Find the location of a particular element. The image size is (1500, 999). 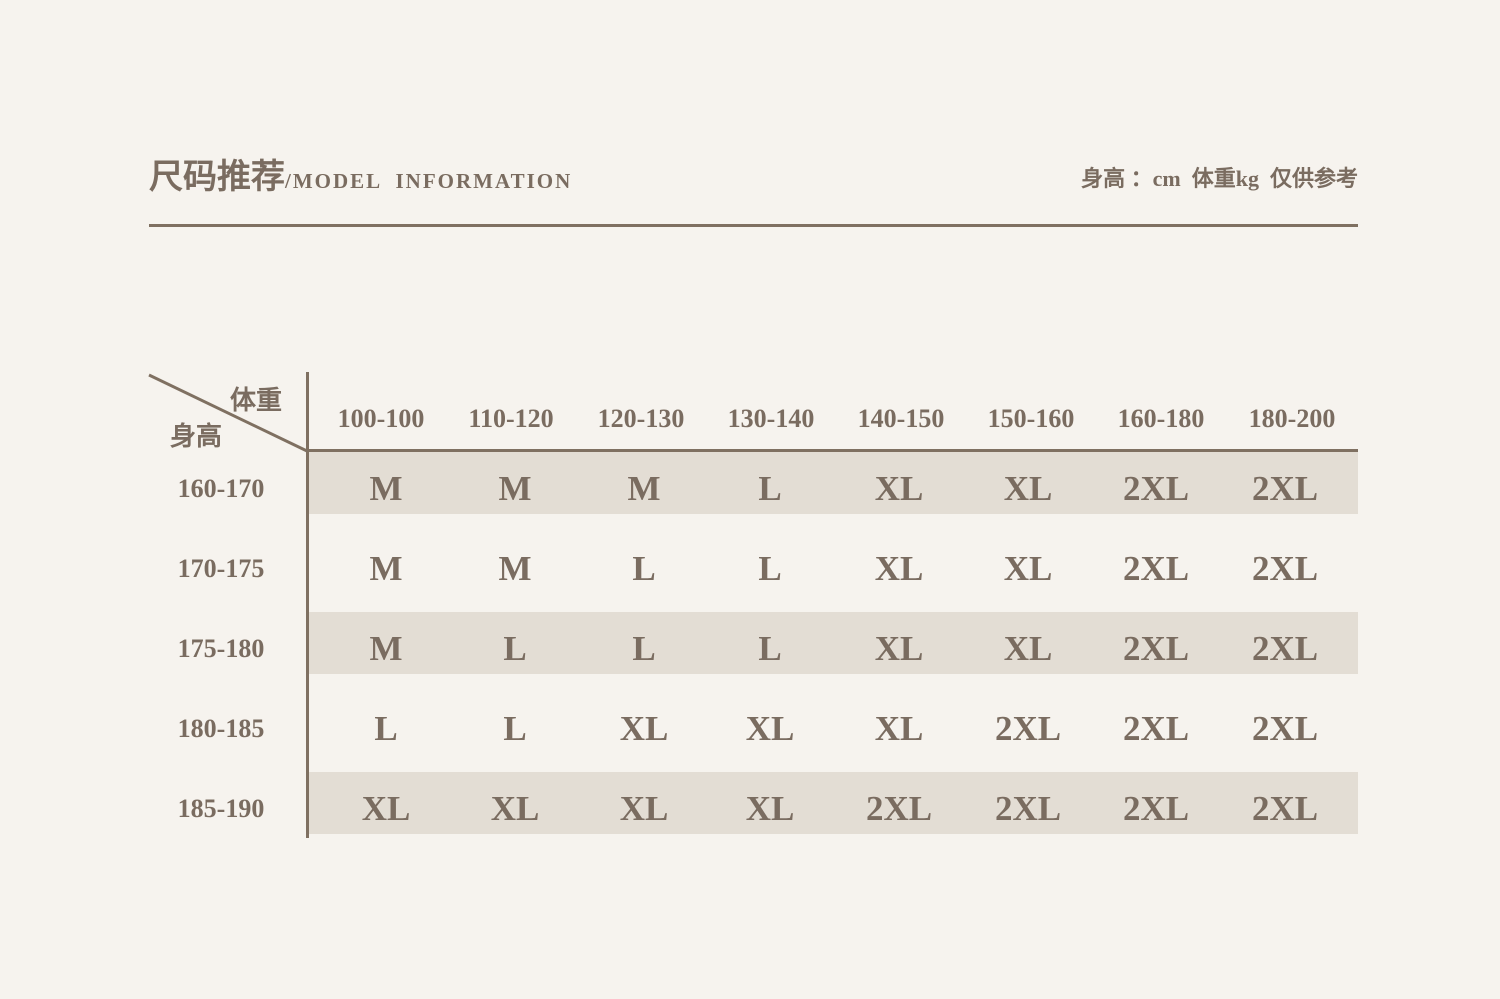

title-chinese: 尺码推荐 is located at coordinates (217, 177).